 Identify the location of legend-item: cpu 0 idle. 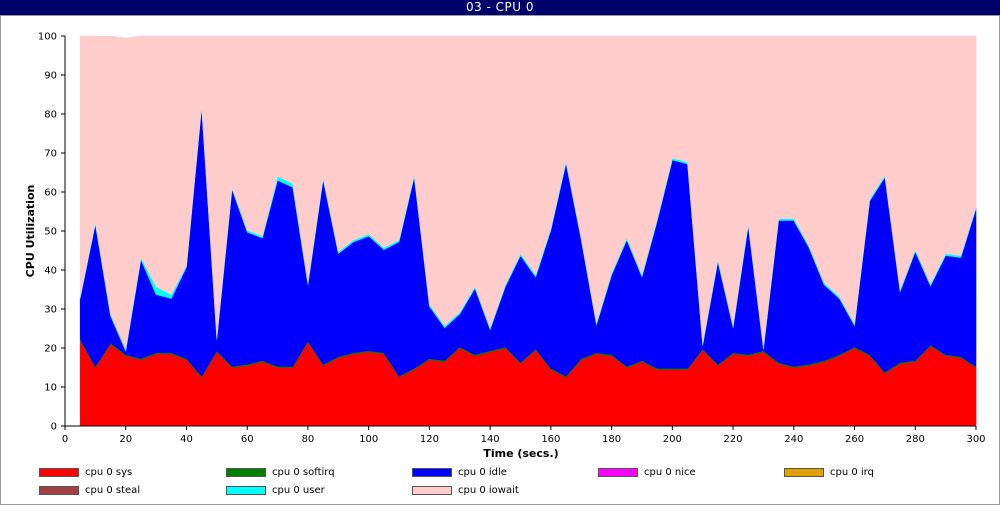
(459, 473).